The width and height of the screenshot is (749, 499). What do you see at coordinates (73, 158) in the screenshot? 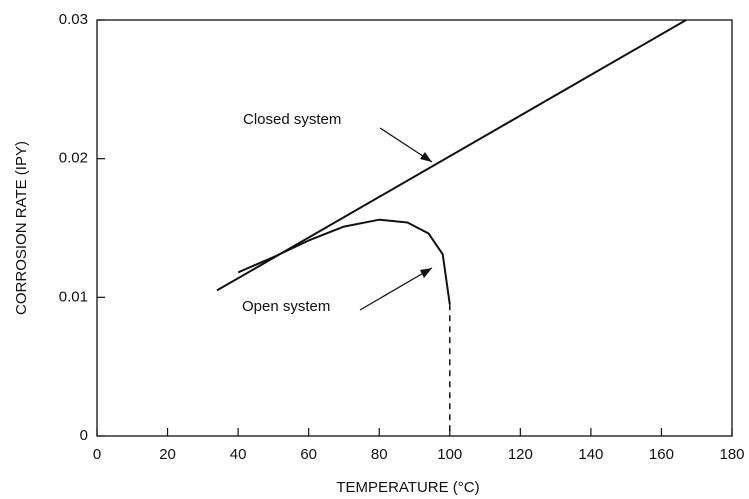
I see `y-tick-label: 0.02` at bounding box center [73, 158].